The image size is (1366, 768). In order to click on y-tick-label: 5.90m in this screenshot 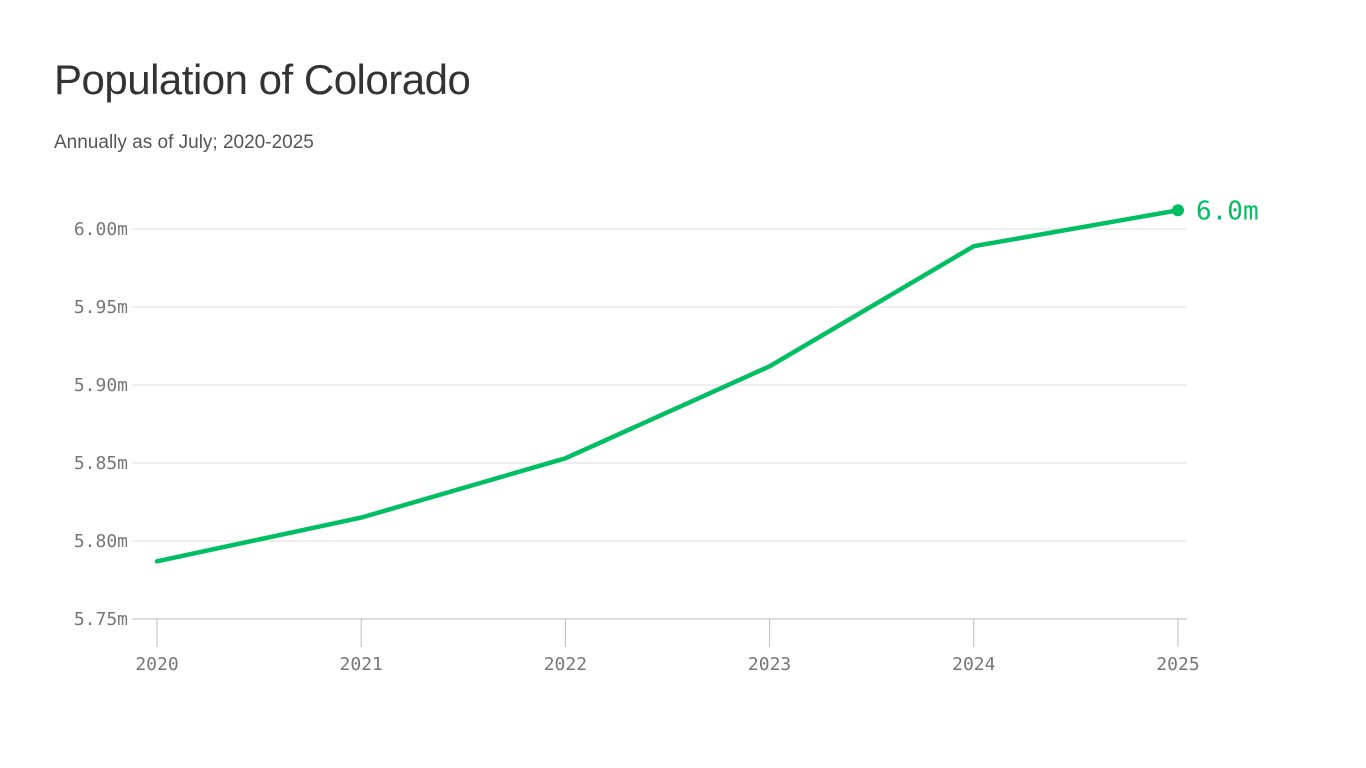, I will do `click(101, 385)`.